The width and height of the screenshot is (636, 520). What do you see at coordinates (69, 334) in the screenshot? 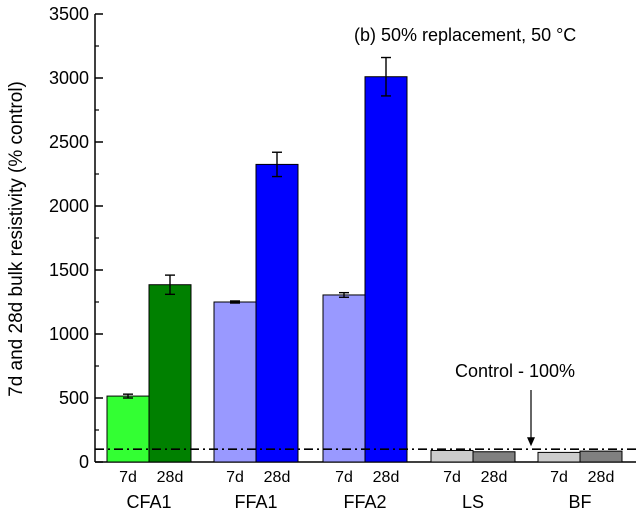
I see `y-tick-label: 1000` at bounding box center [69, 334].